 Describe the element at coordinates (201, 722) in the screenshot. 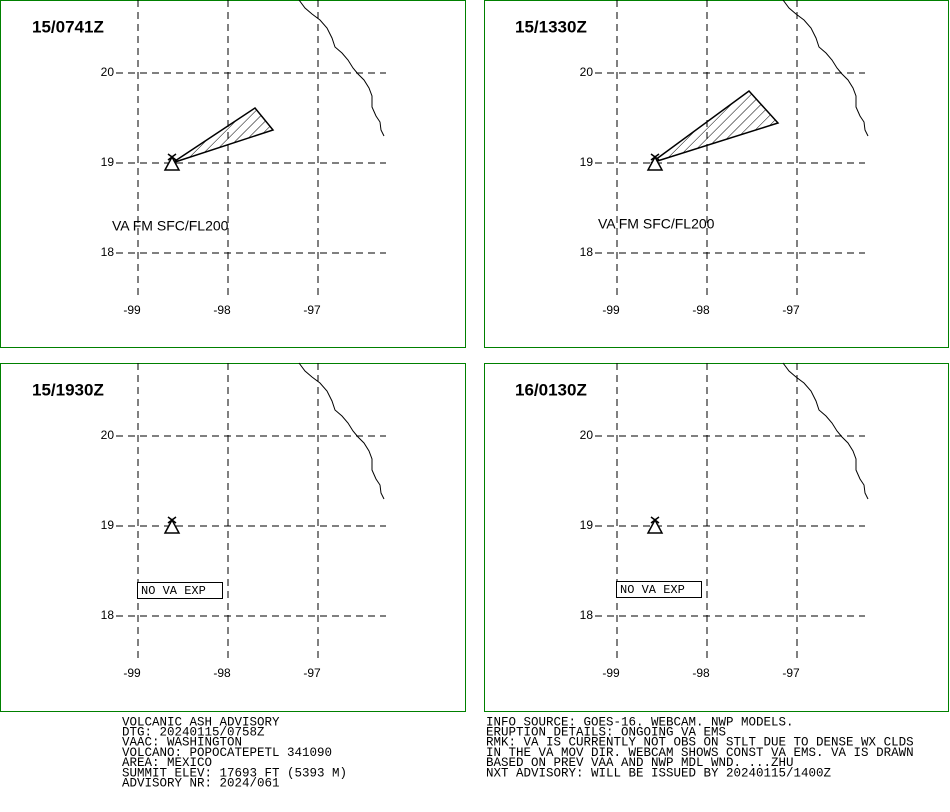

I see `advisory-line: VOLCANIC ASH ADVISORY` at that location.